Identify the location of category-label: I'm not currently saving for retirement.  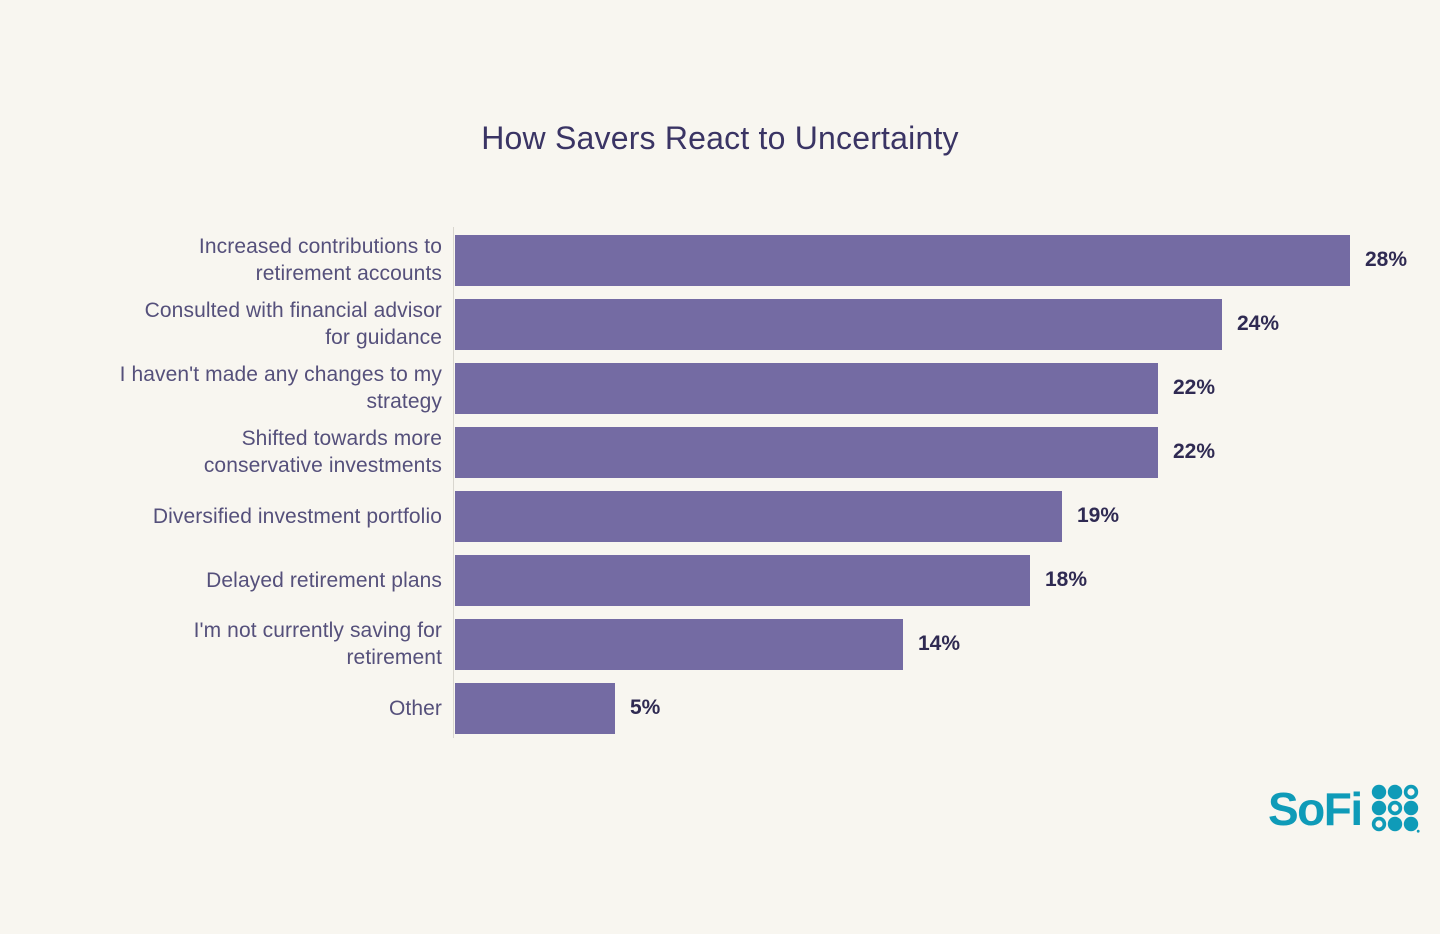
(317, 644).